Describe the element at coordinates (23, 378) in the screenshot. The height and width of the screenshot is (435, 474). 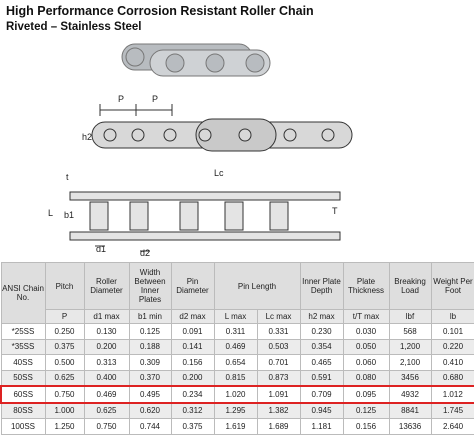
I see `cell: 50SS` at that location.